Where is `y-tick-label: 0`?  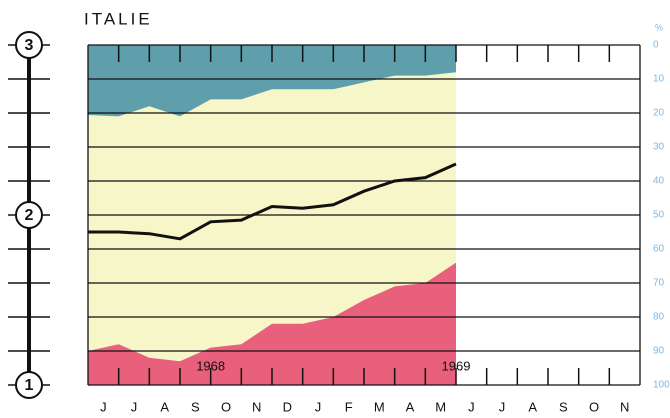
y-tick-label: 0 is located at coordinates (656, 45).